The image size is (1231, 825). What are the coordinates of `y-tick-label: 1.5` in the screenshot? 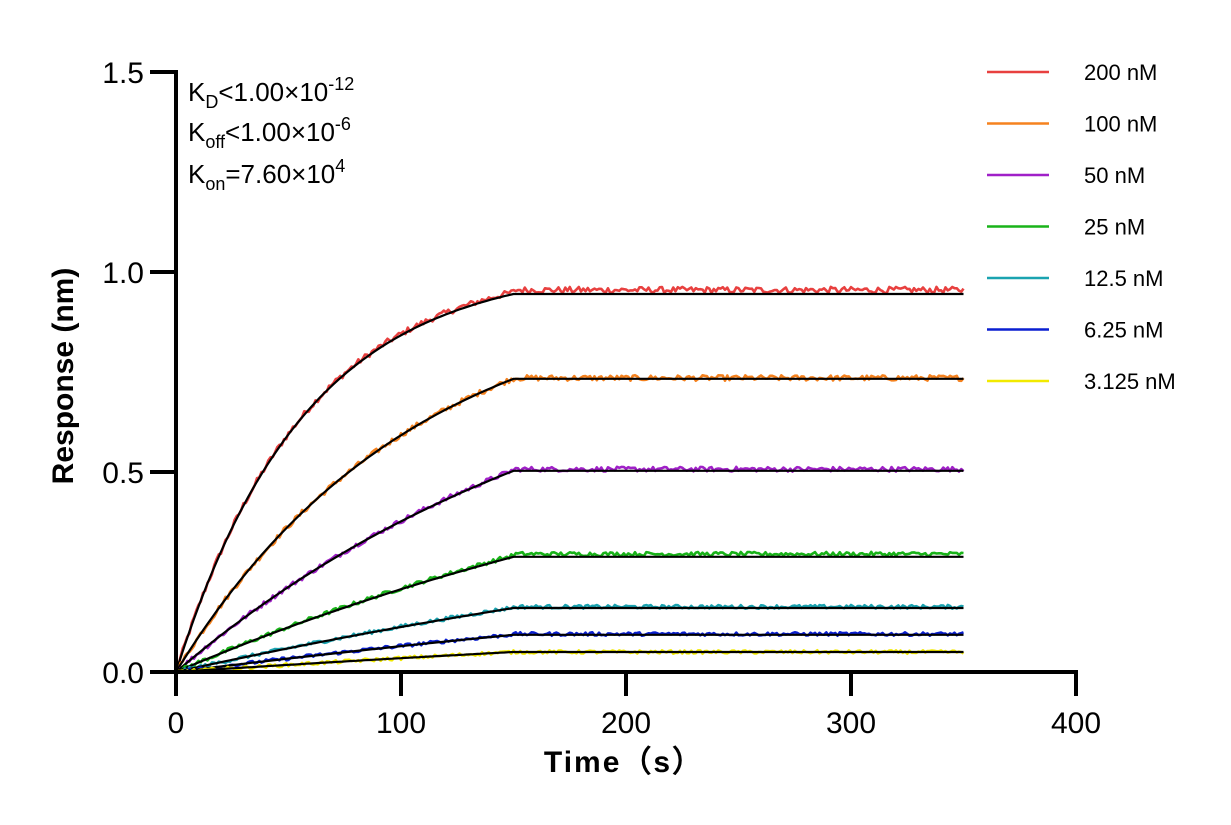 It's located at (123, 73).